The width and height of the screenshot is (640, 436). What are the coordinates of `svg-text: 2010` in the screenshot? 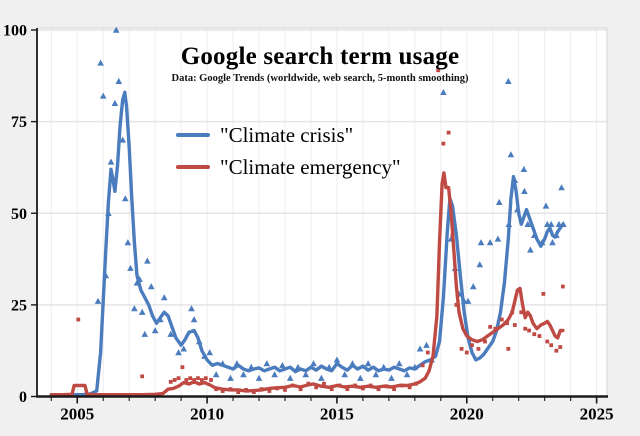 It's located at (207, 414).